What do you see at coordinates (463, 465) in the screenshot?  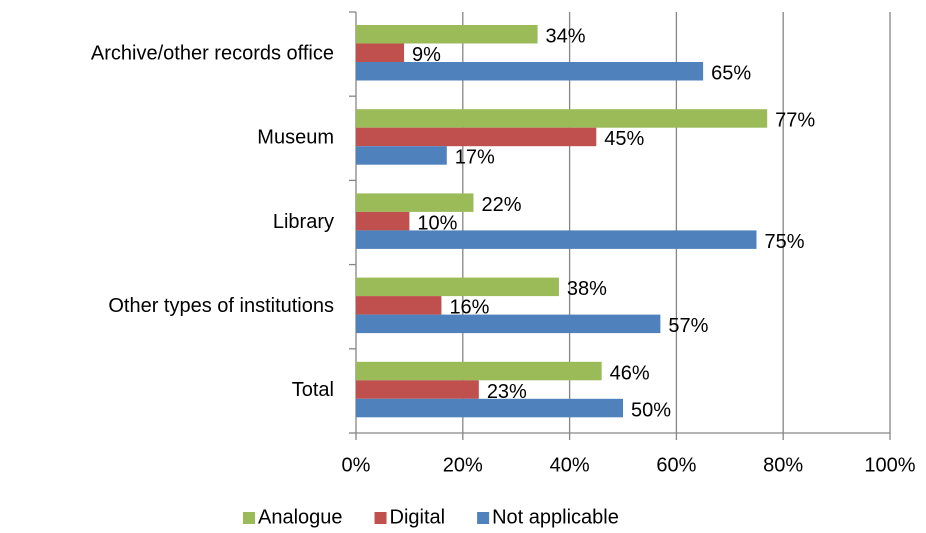 I see `x-tick-label: 20%` at bounding box center [463, 465].